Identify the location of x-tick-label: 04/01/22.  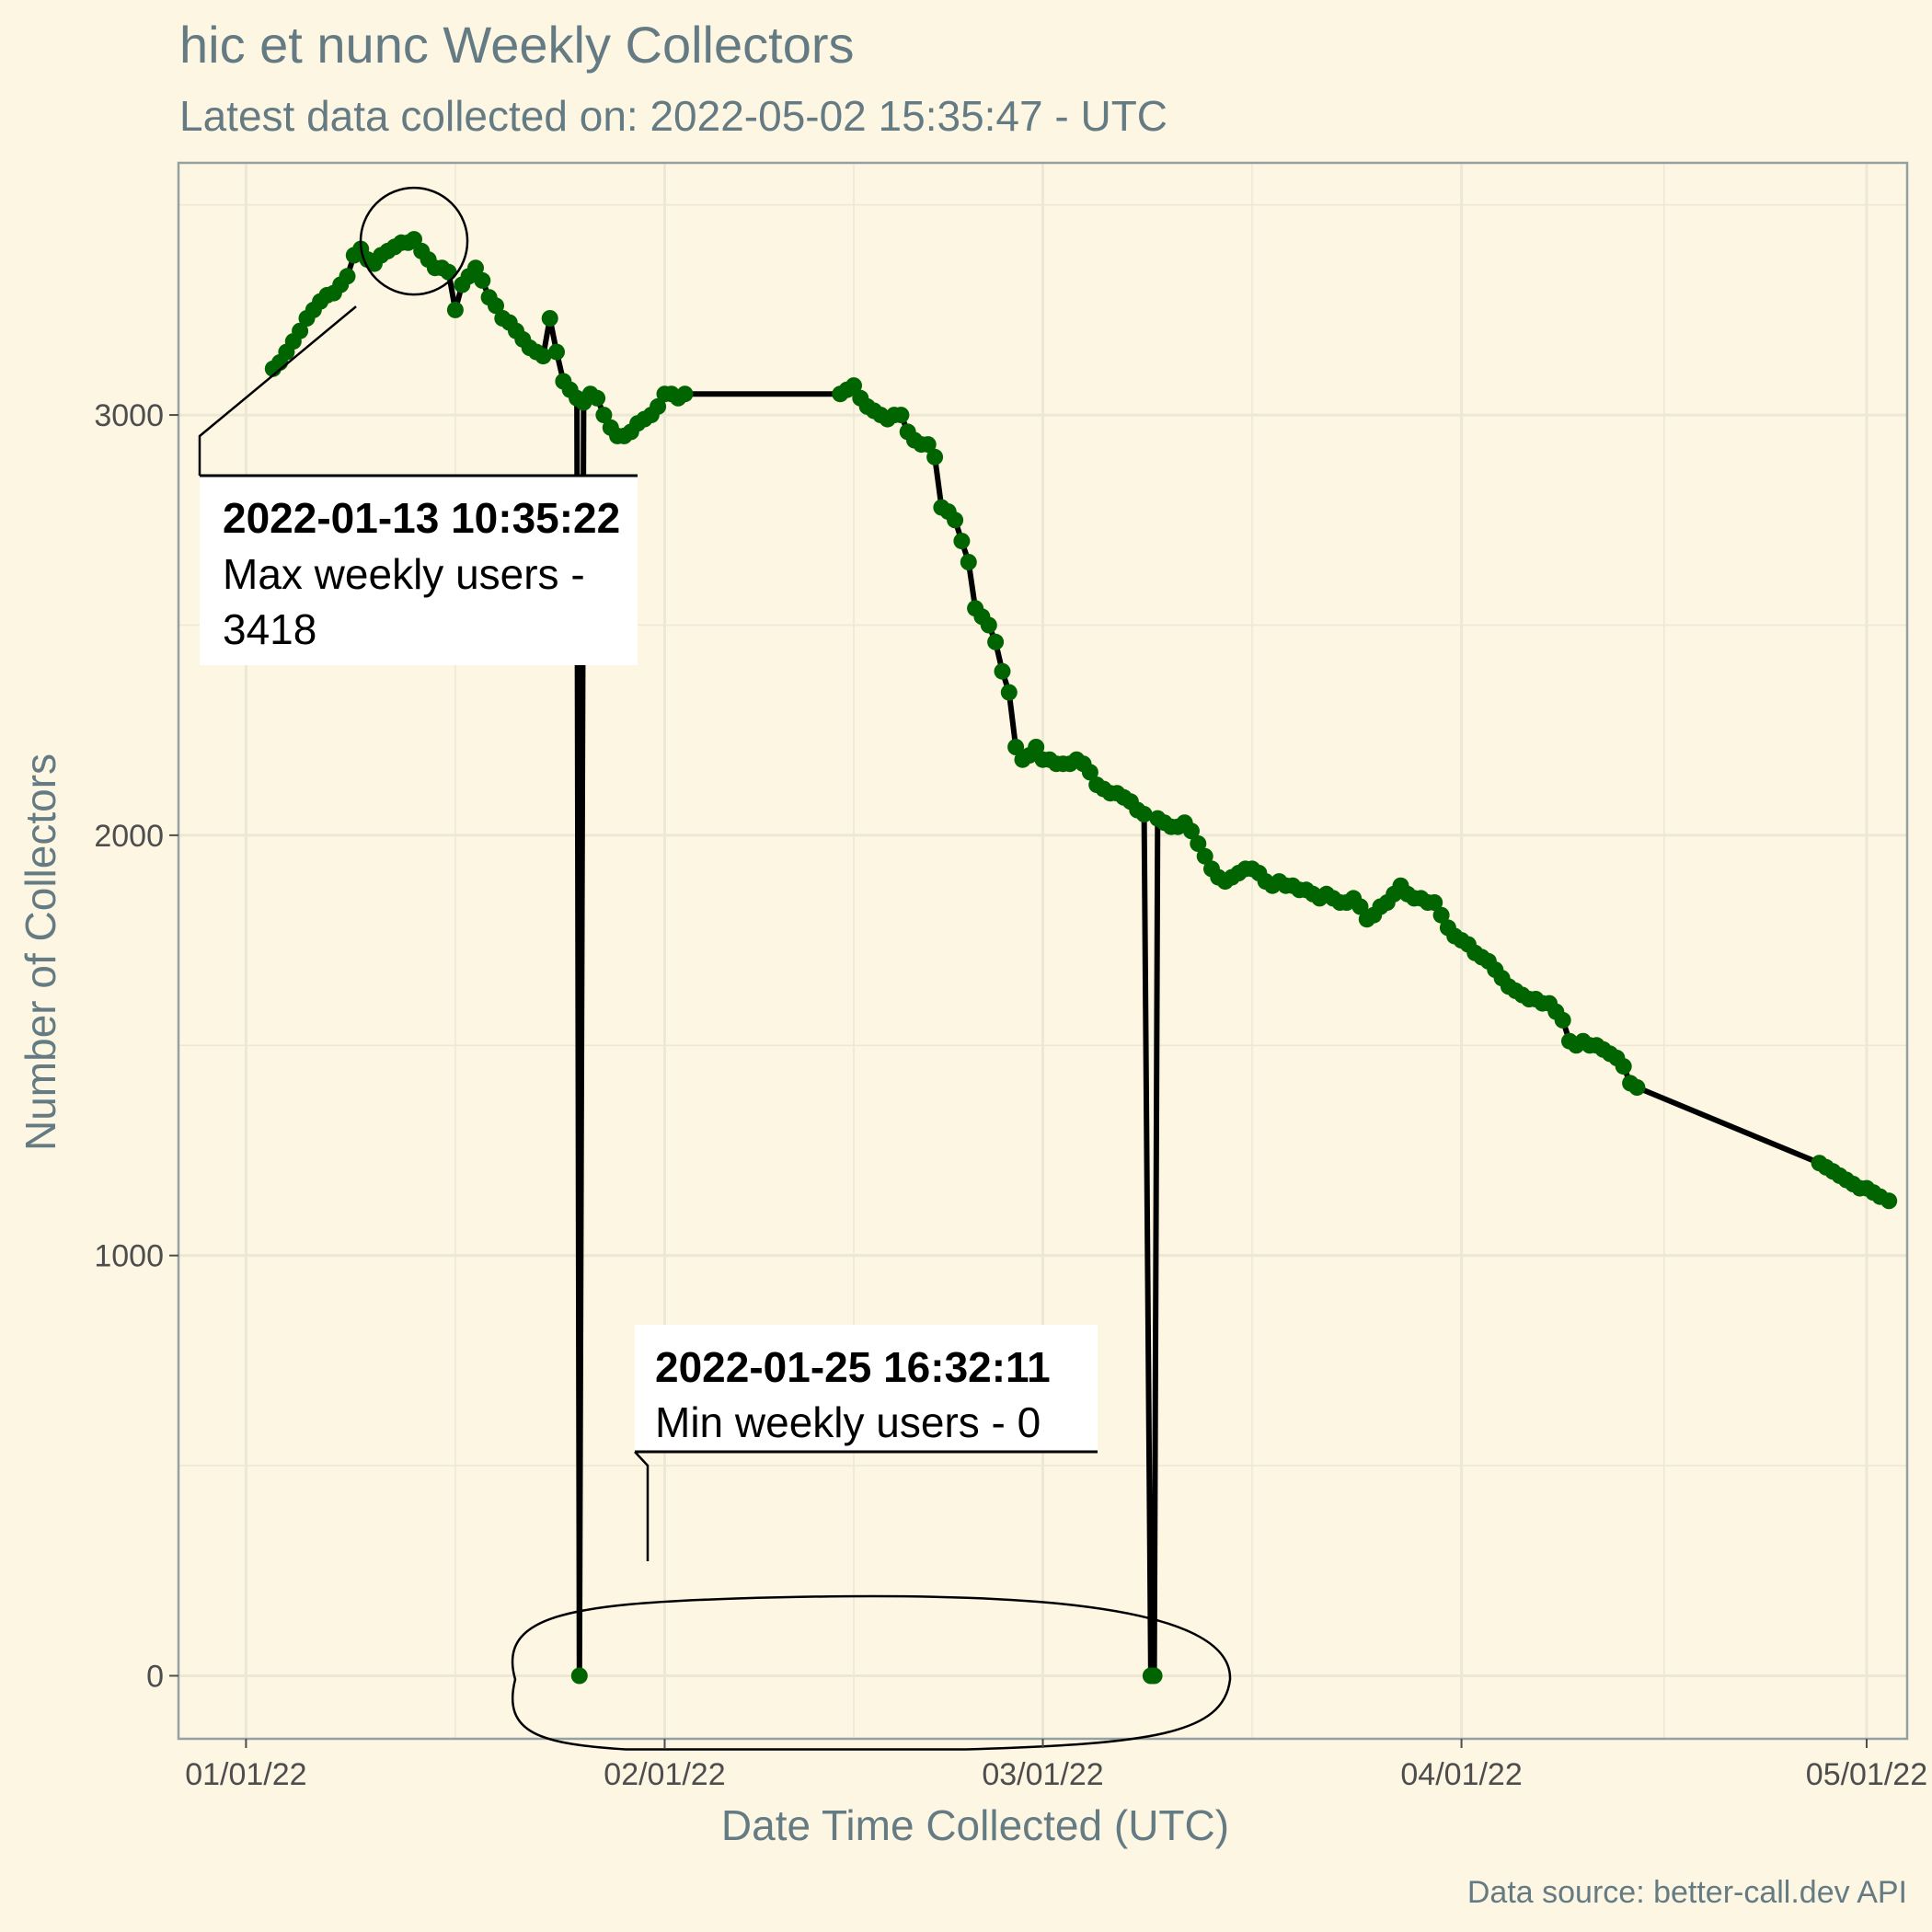
(1461, 1774).